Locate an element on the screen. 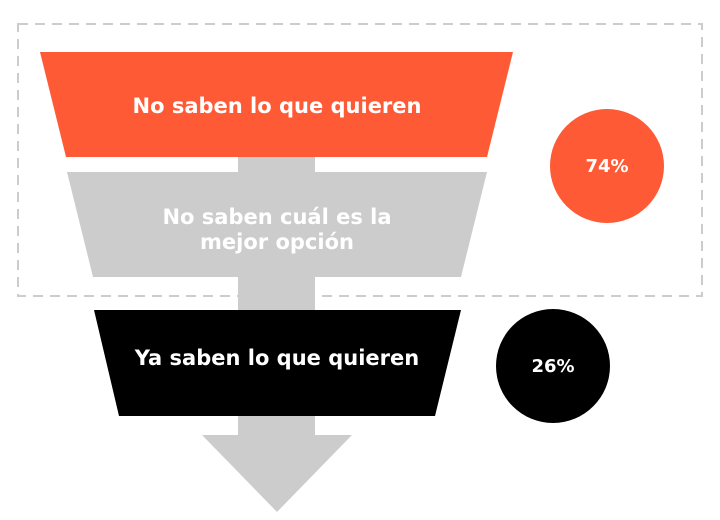  stage-label-line-2: mejor opción is located at coordinates (277, 242).